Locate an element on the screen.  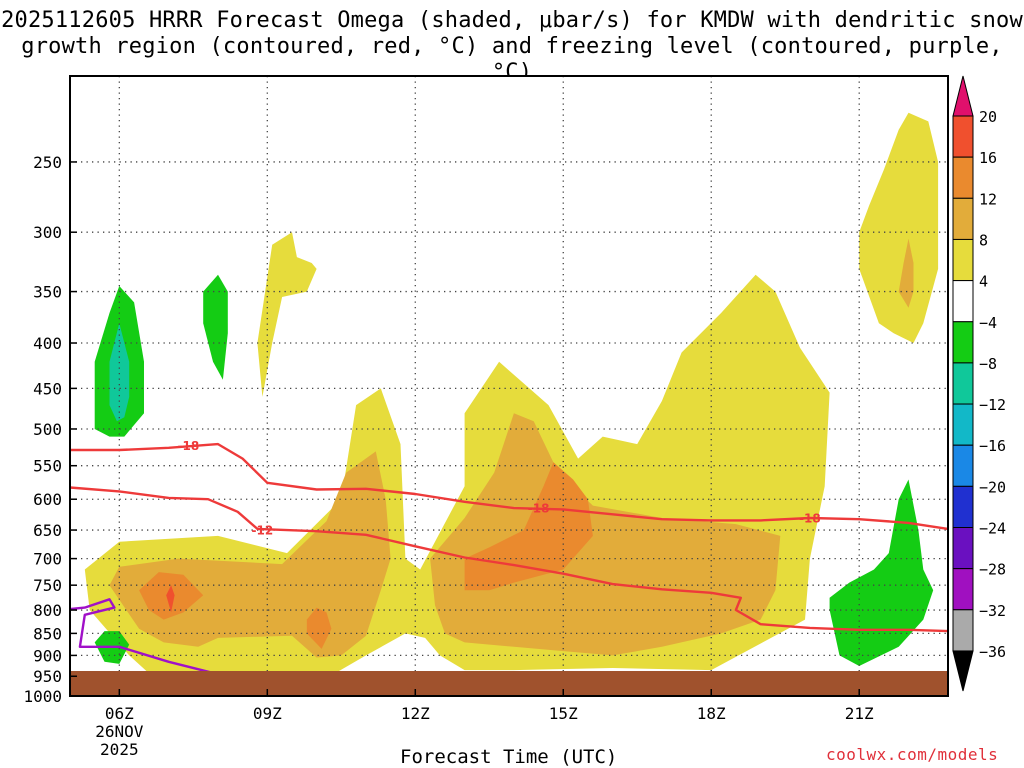
y-tick-label-700: 700 is located at coordinates (47, 559).